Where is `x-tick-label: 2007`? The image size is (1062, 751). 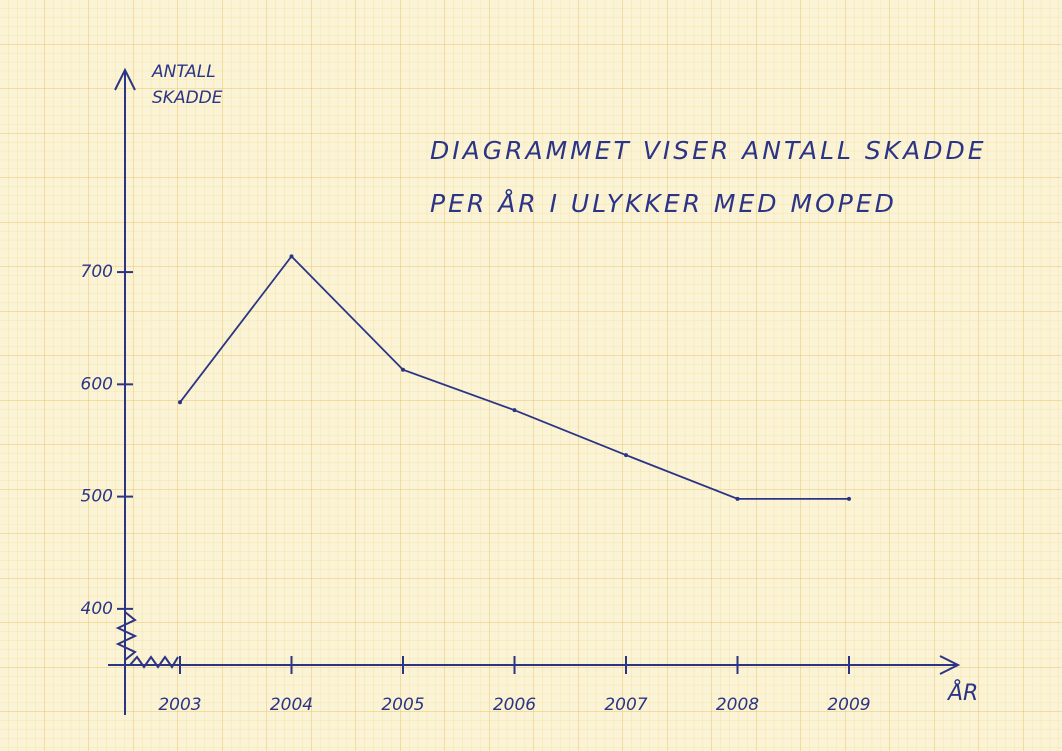
x-tick-label: 2007 is located at coordinates (625, 705).